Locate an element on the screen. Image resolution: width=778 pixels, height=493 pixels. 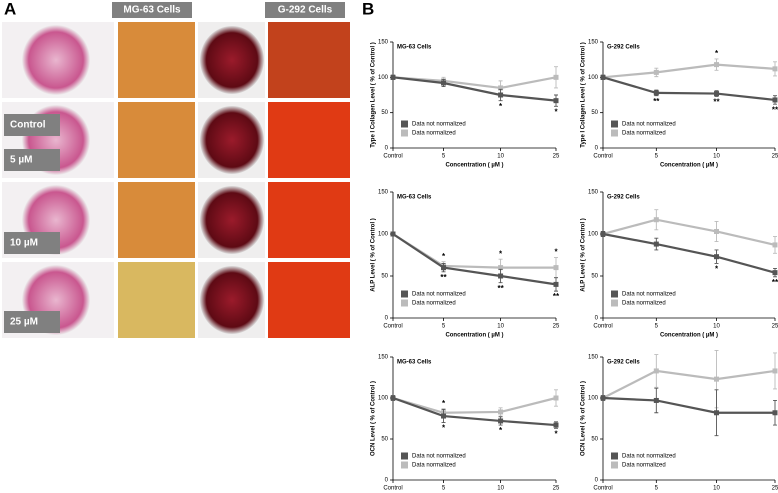
chart-title: MG-63 Cells is located at coordinates (414, 363).